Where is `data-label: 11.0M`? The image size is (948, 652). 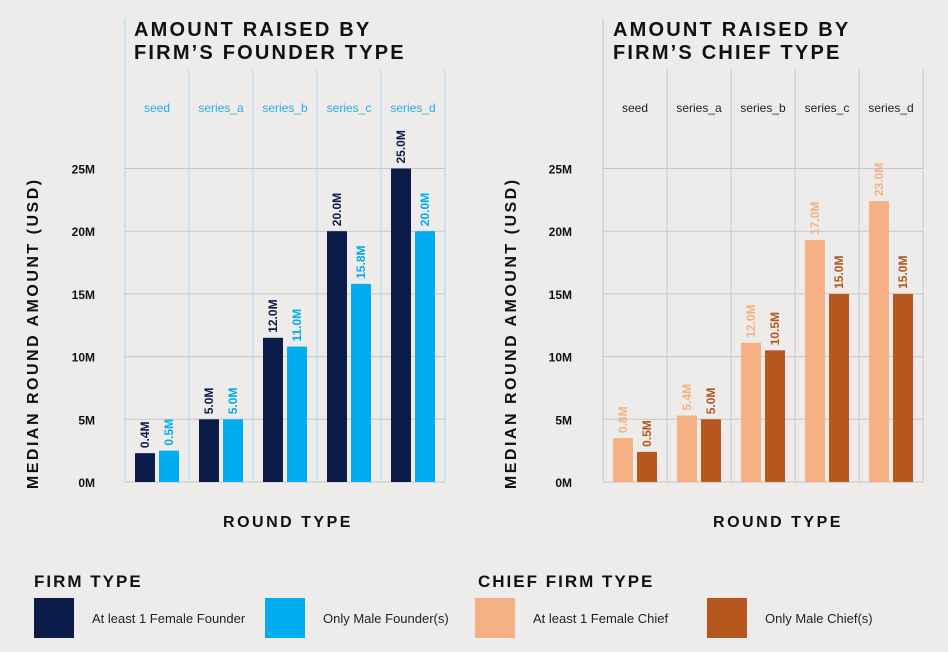 data-label: 11.0M is located at coordinates (297, 325).